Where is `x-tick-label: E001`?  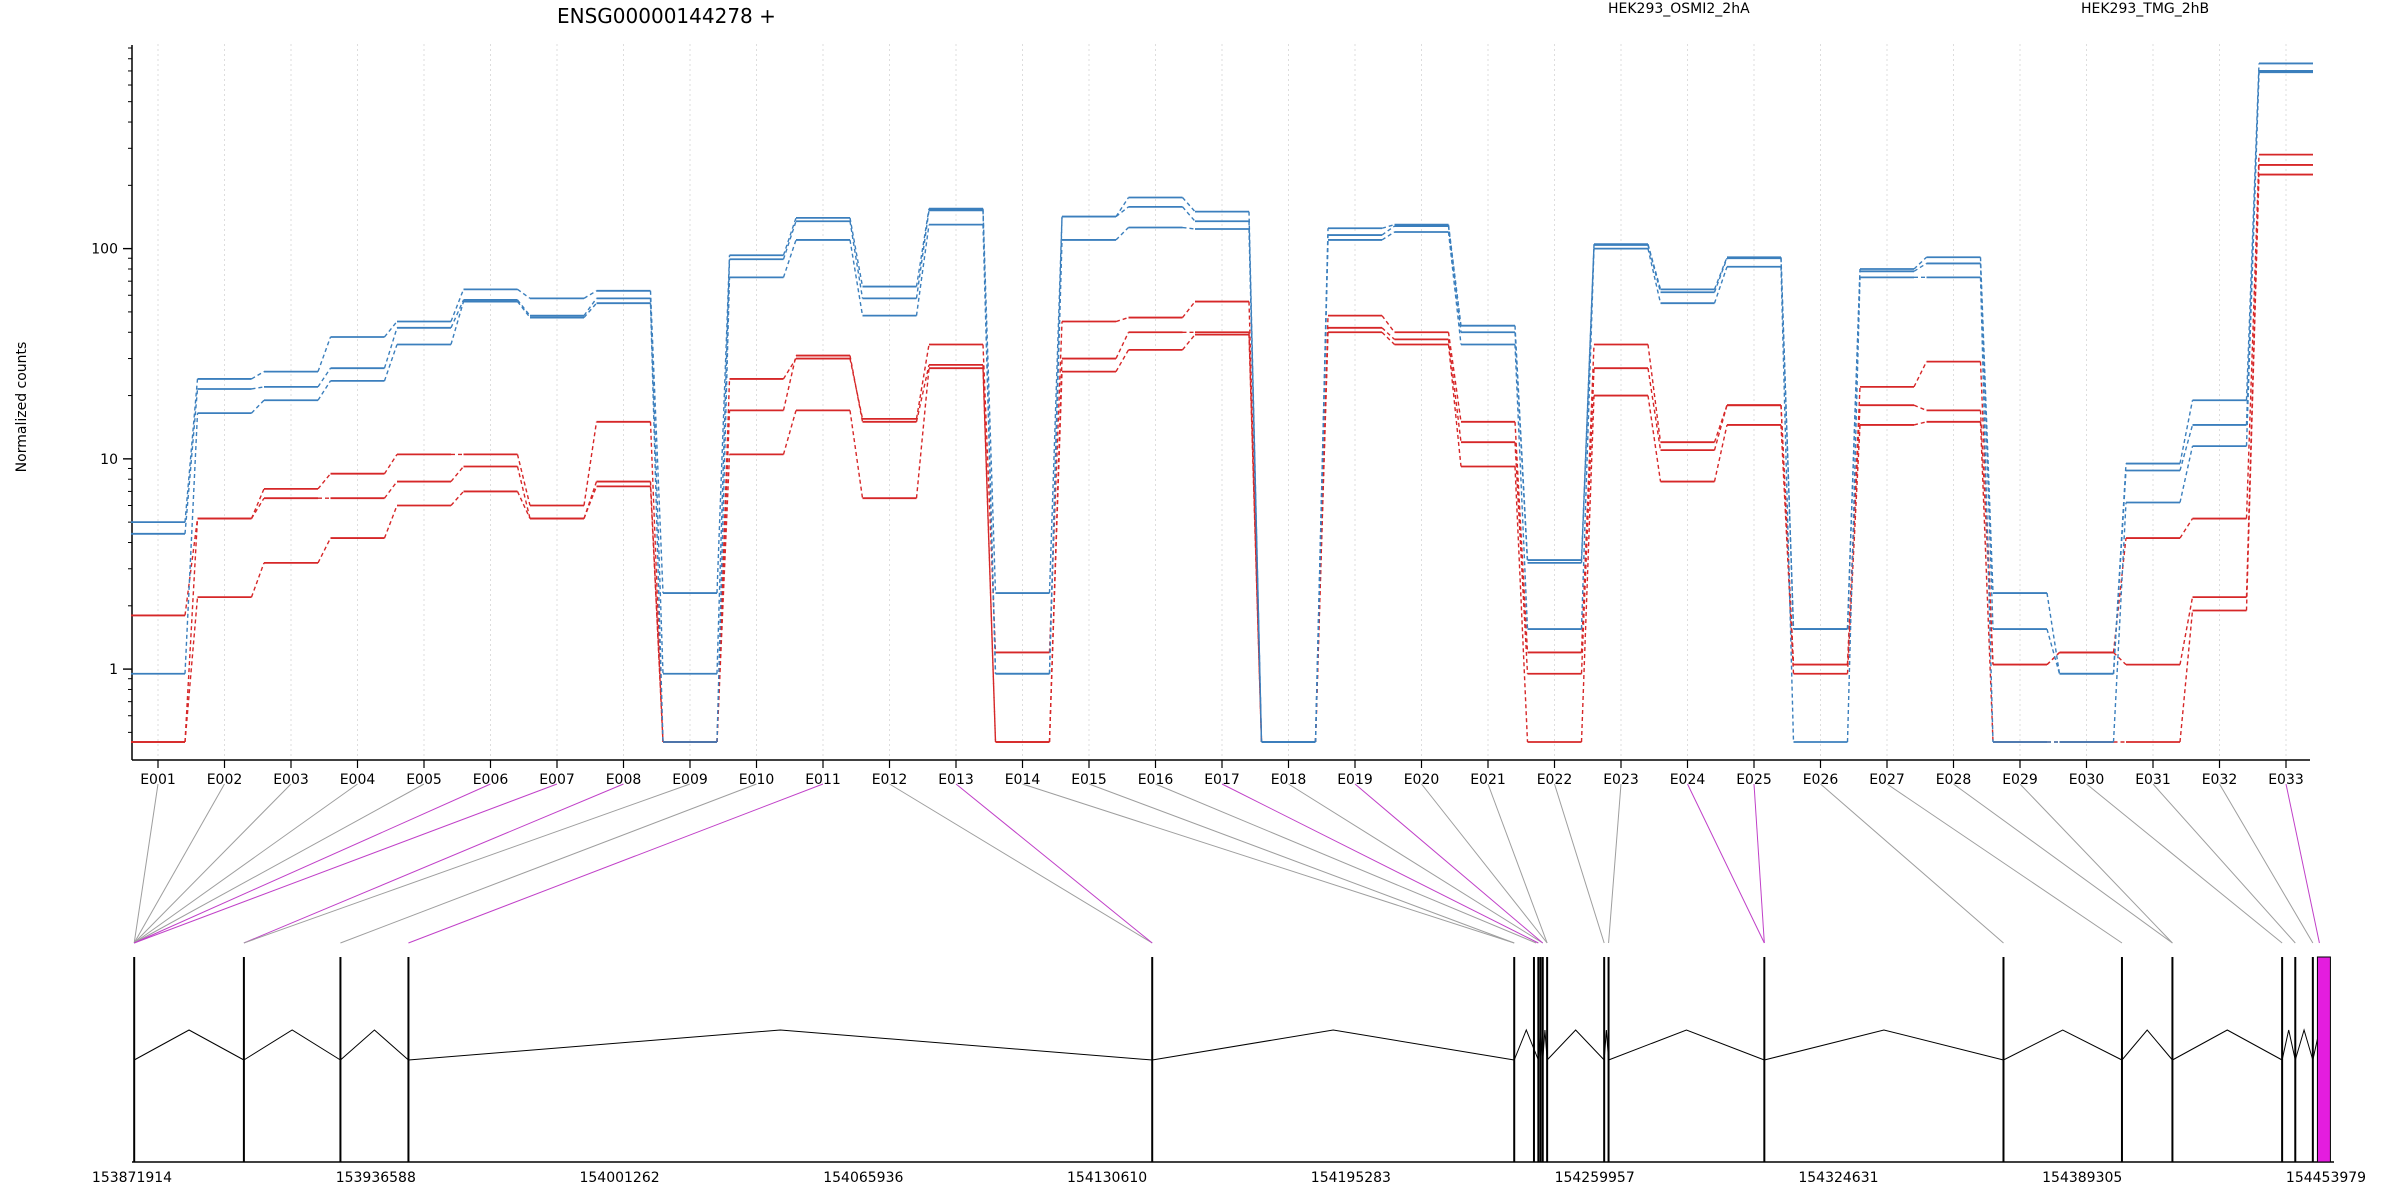 x-tick-label: E001 is located at coordinates (158, 780).